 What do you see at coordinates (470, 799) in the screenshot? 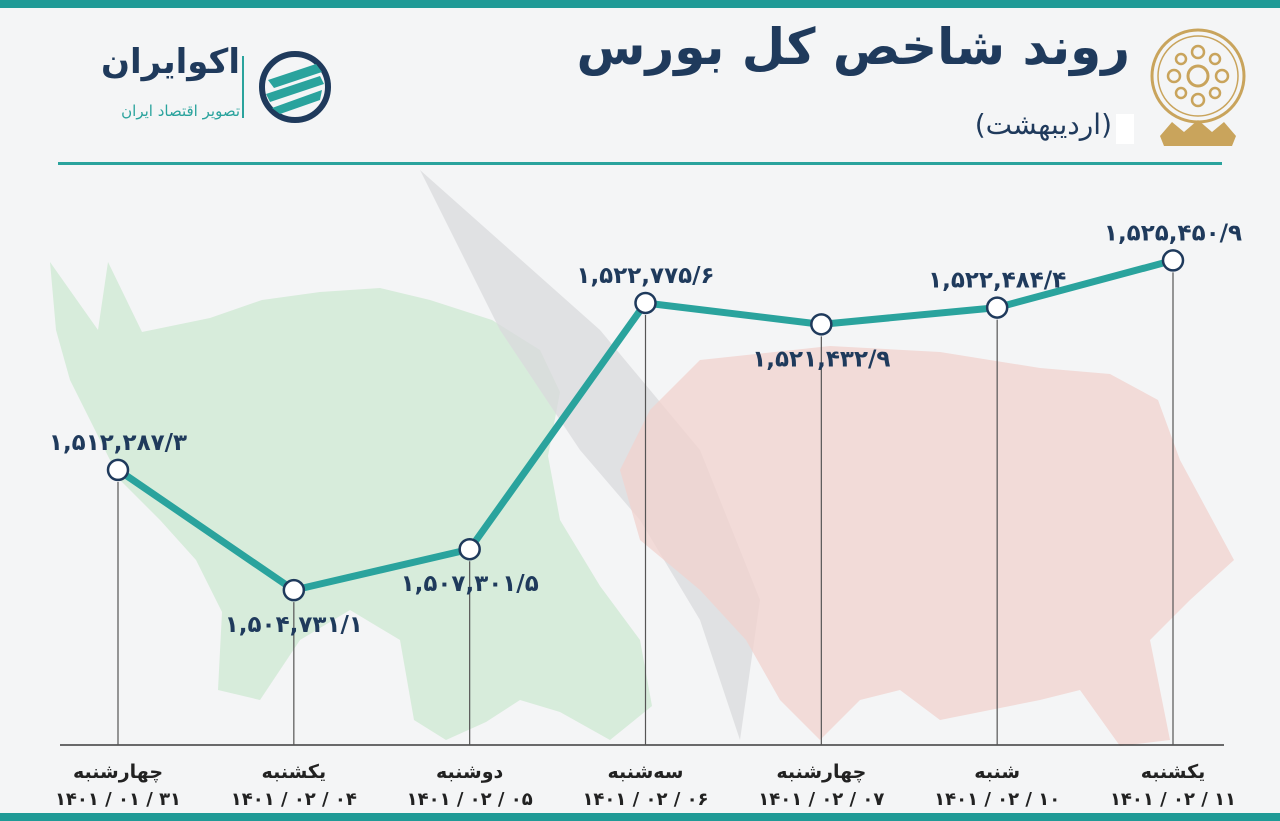
I see `x-tick-date: ۱۴۰۱ / ۰۲ / ۰۵` at bounding box center [470, 799].